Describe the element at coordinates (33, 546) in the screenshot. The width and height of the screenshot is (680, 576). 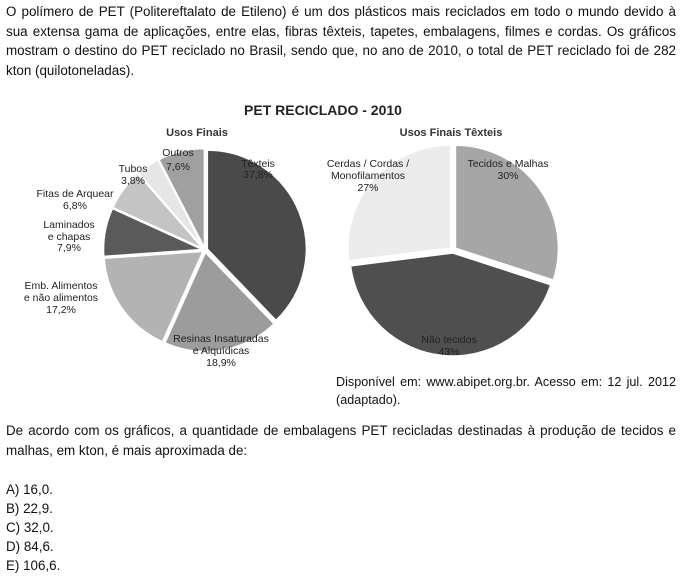
I see `option-d: D) 84,6.` at that location.